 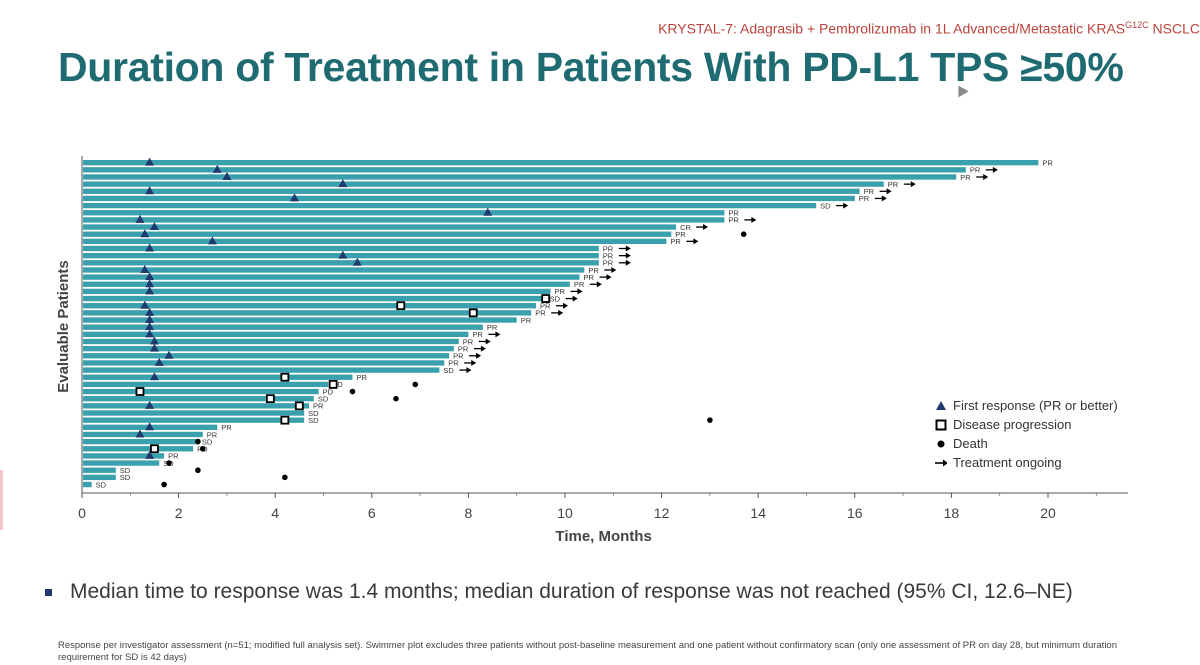 I want to click on triangle-icon, so click(x=941, y=405).